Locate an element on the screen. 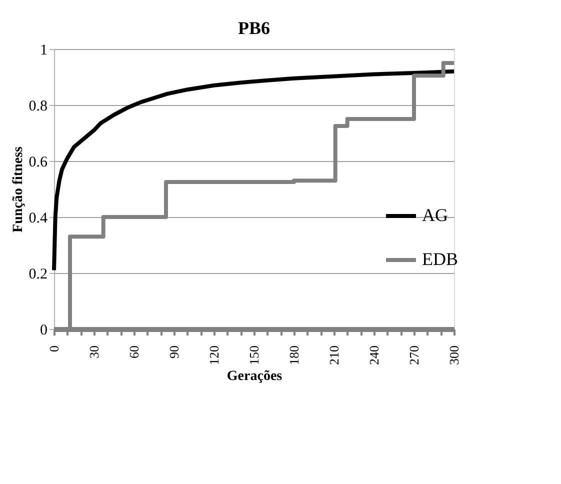 The height and width of the screenshot is (484, 561). y-tick-label: 1 is located at coordinates (44, 50).